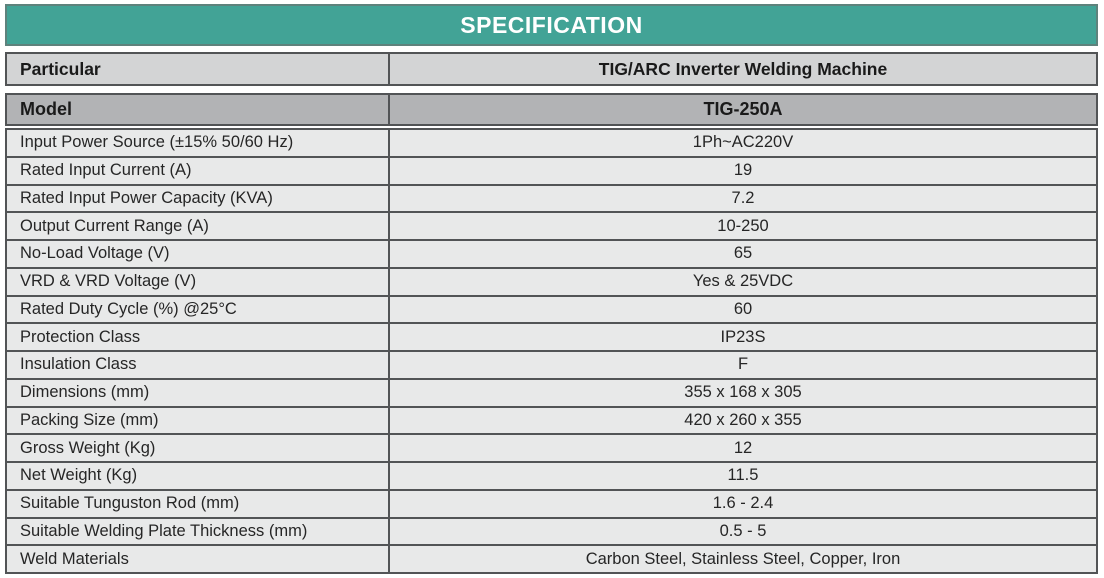  I want to click on table-row: Protection Class IP23S, so click(551, 338).